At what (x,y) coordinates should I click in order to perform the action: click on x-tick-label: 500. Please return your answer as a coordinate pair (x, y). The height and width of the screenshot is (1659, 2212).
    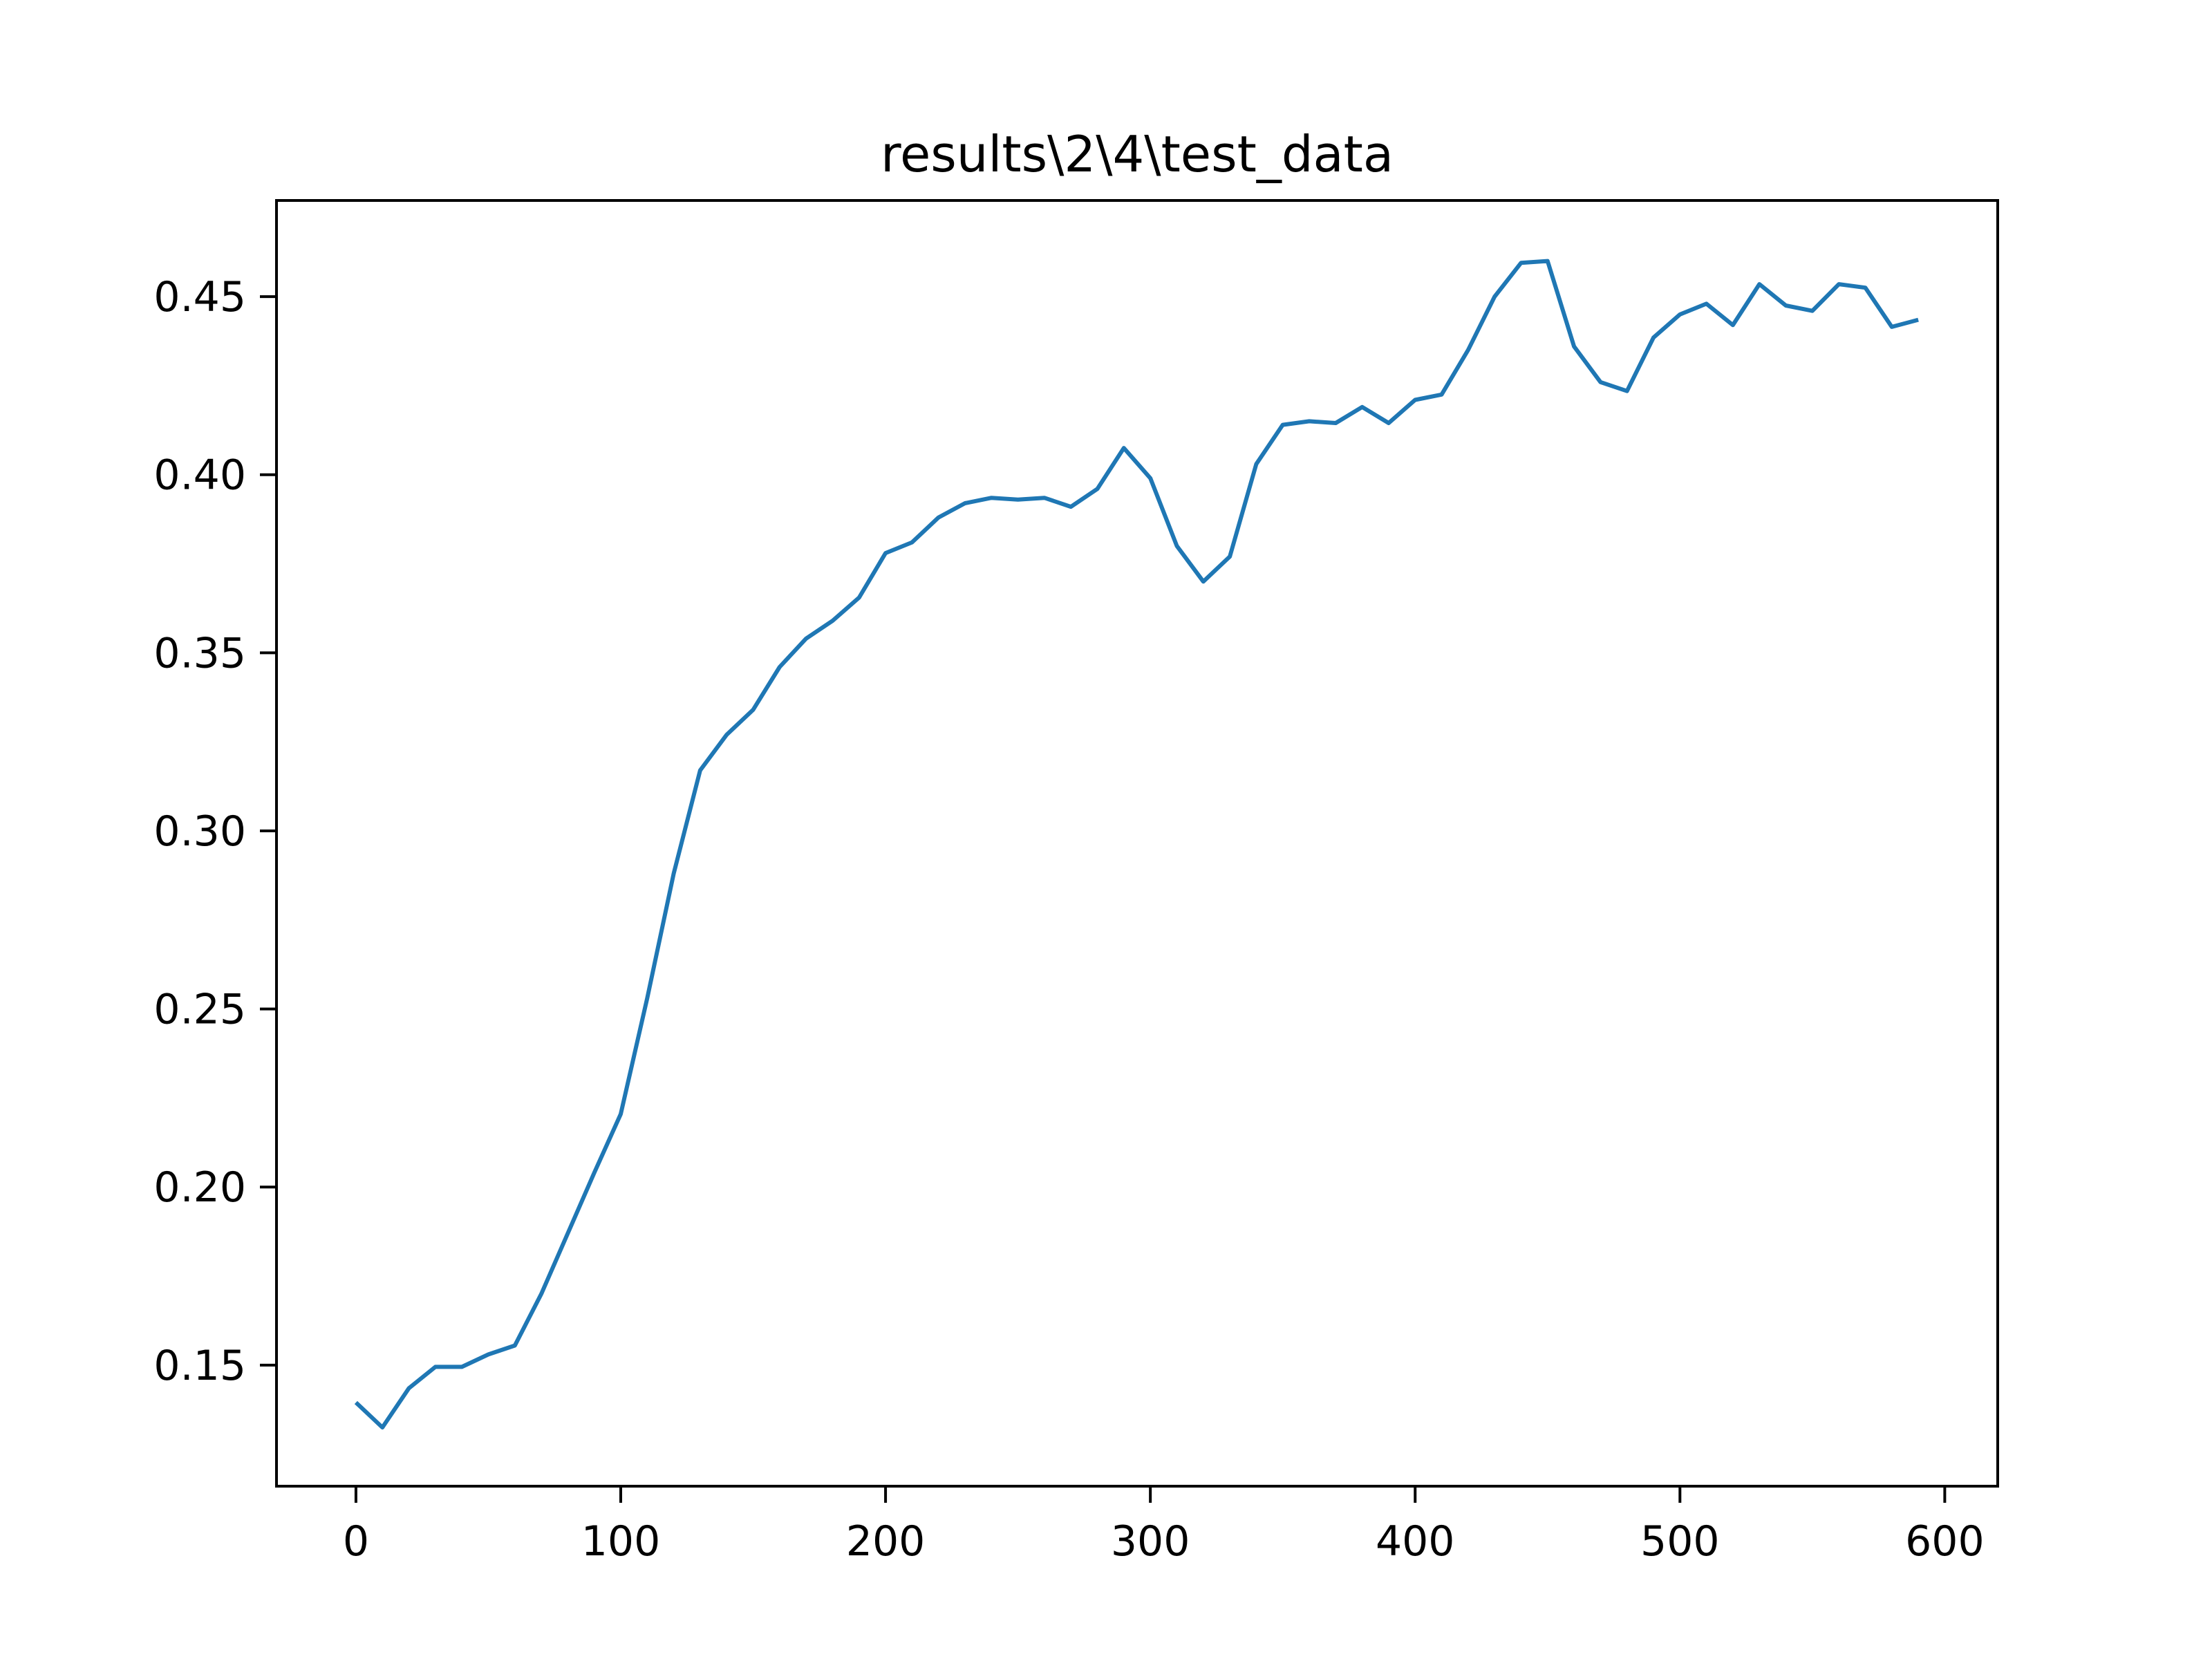
    Looking at the image, I should click on (1680, 1541).